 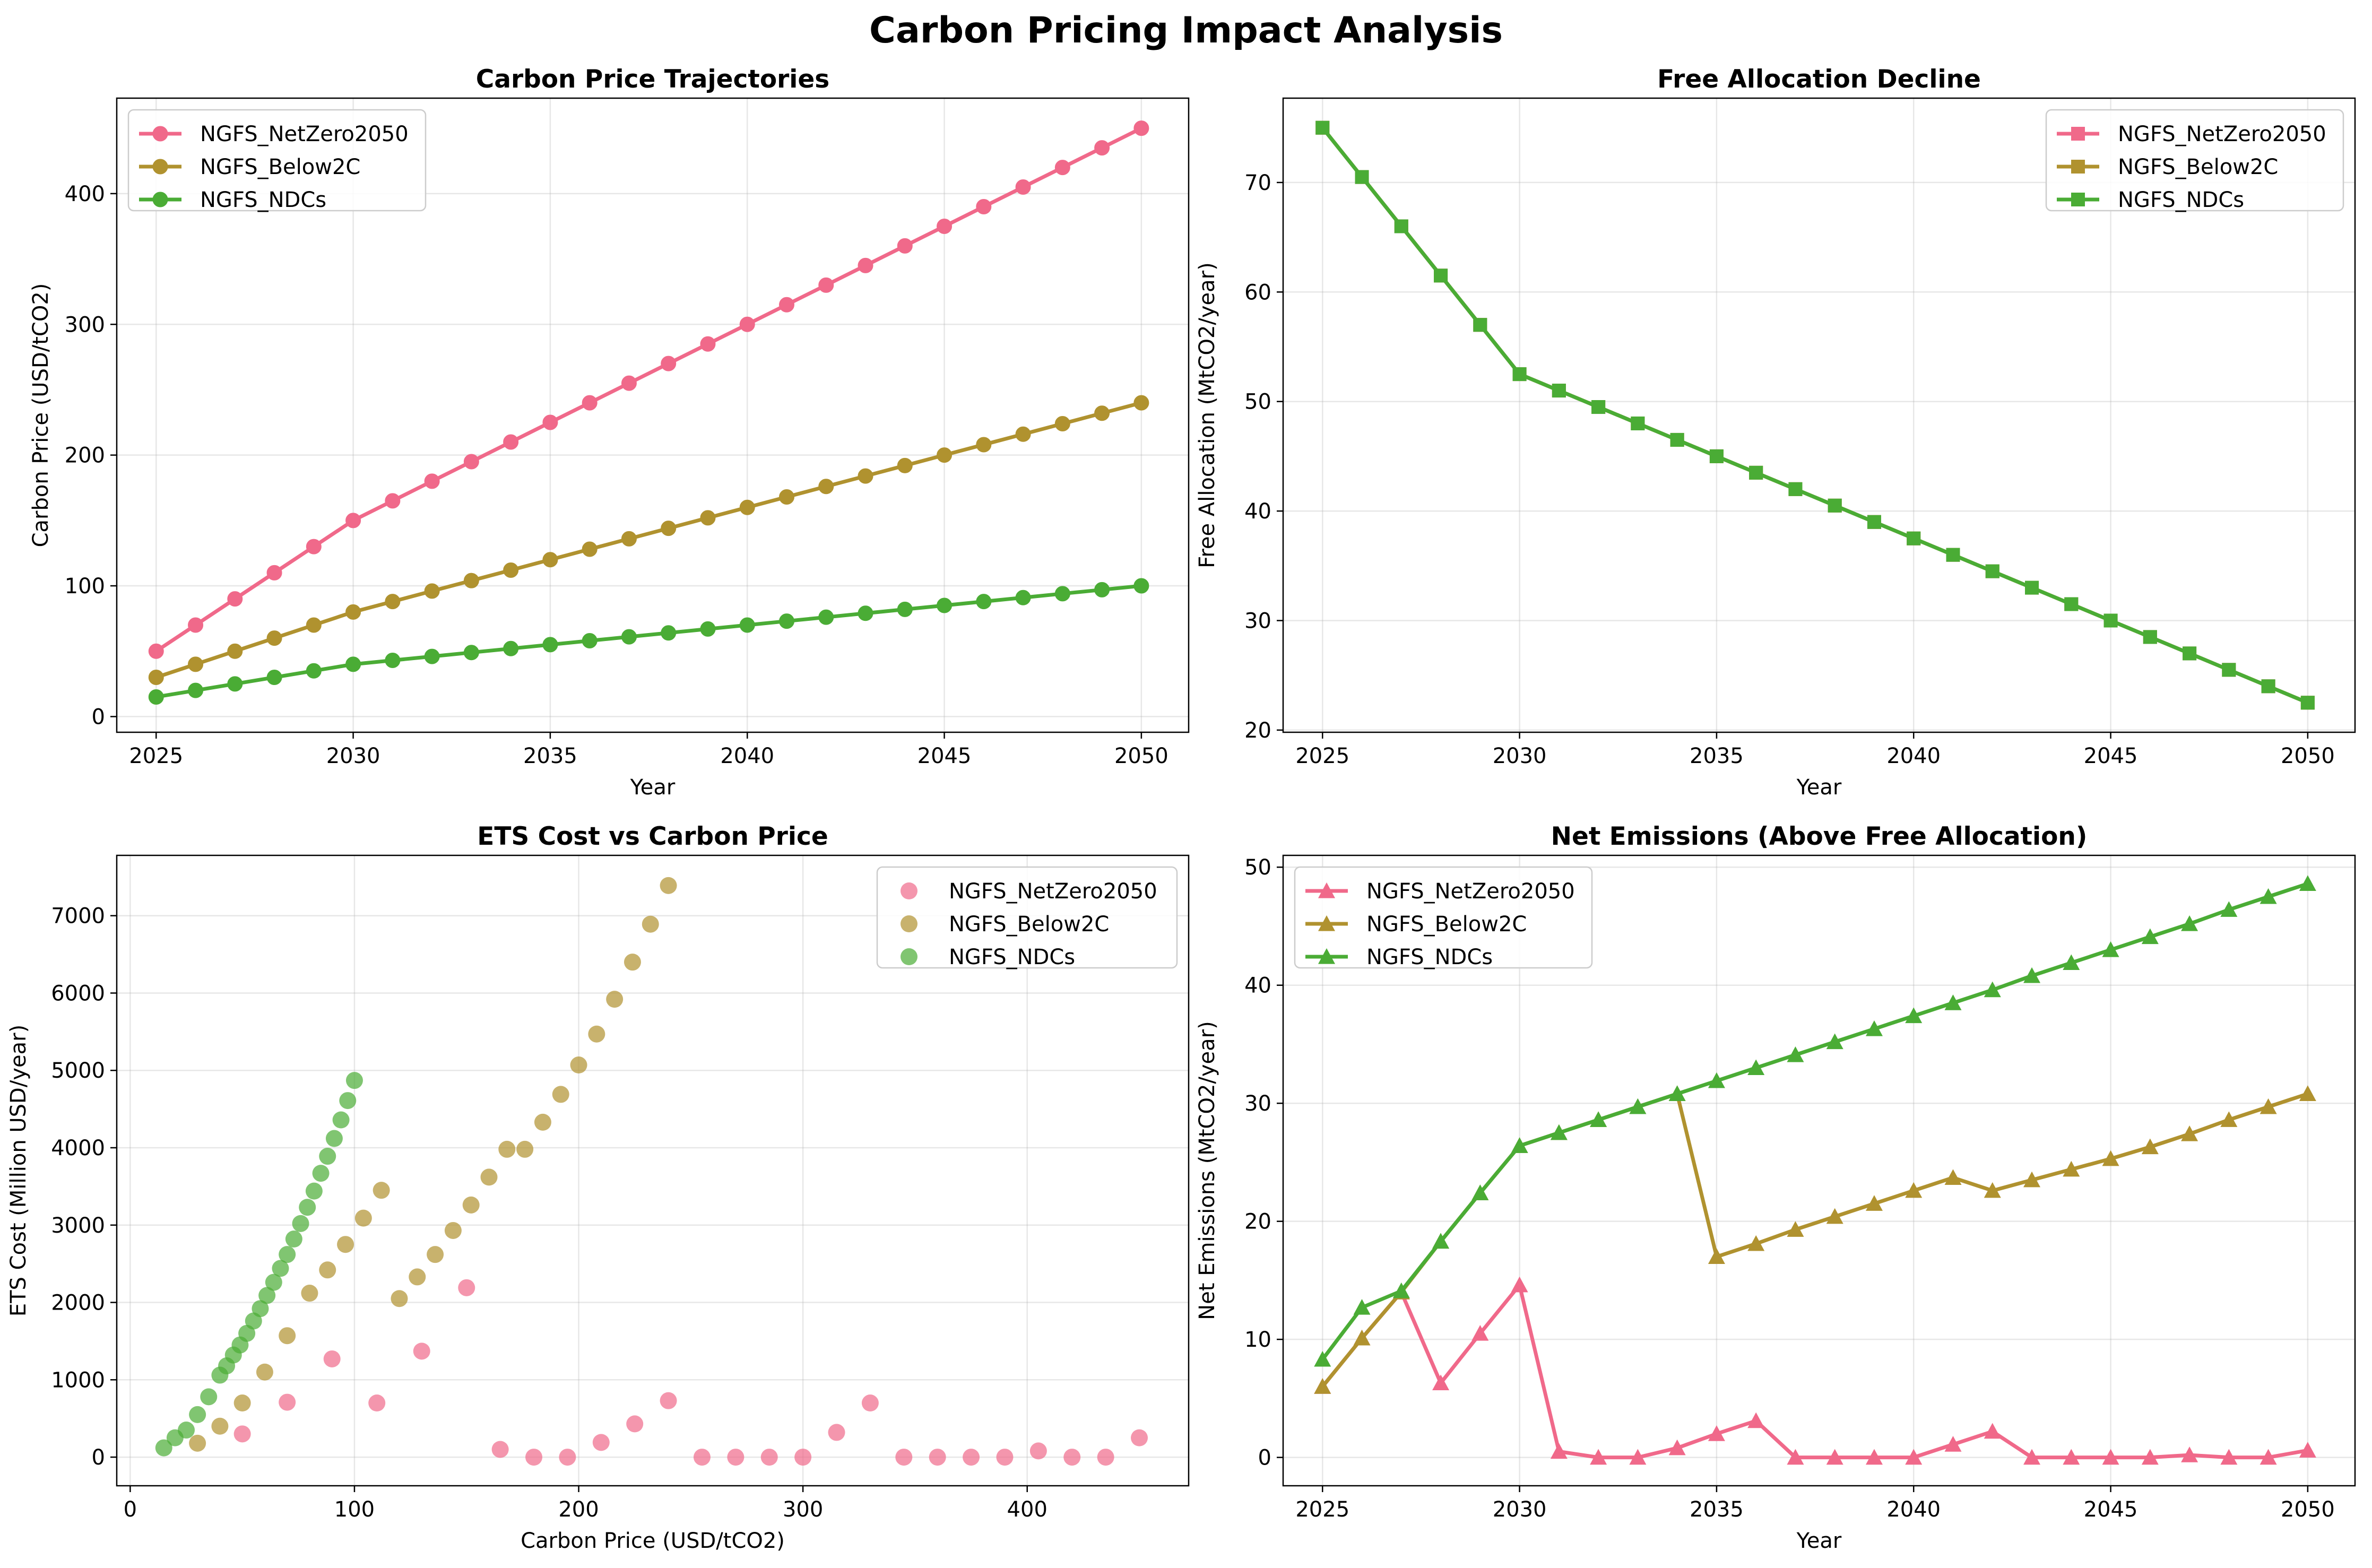 What do you see at coordinates (130, 1509) in the screenshot?
I see `x-tick-label: 0` at bounding box center [130, 1509].